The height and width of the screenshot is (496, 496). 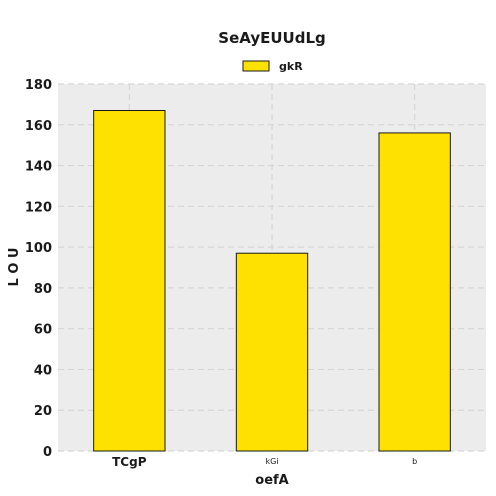 I want to click on y-axis-label: L O U, so click(x=14, y=267).